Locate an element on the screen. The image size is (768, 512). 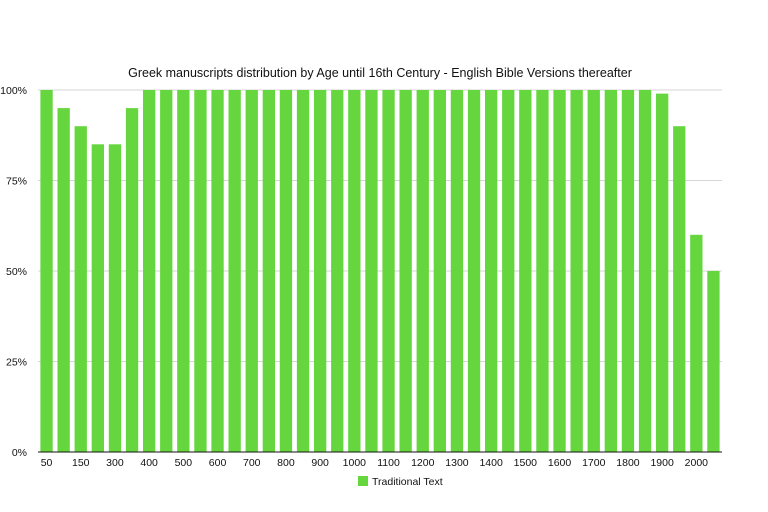
x-tick-label: 500 is located at coordinates (184, 463).